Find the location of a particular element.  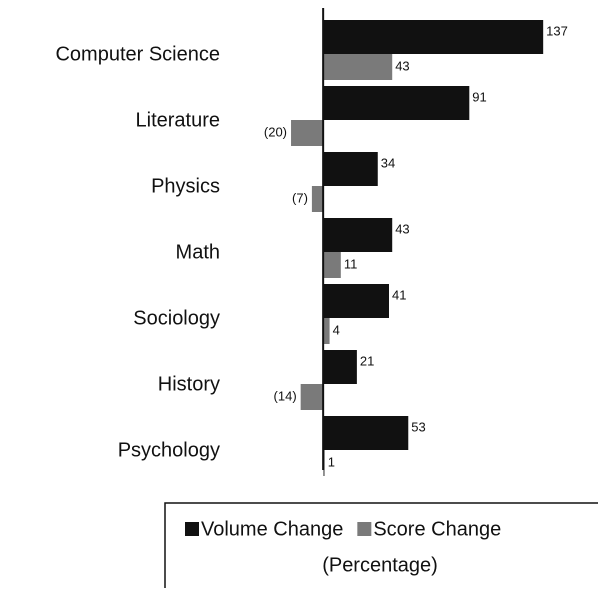

value-label: 34 is located at coordinates (388, 162).